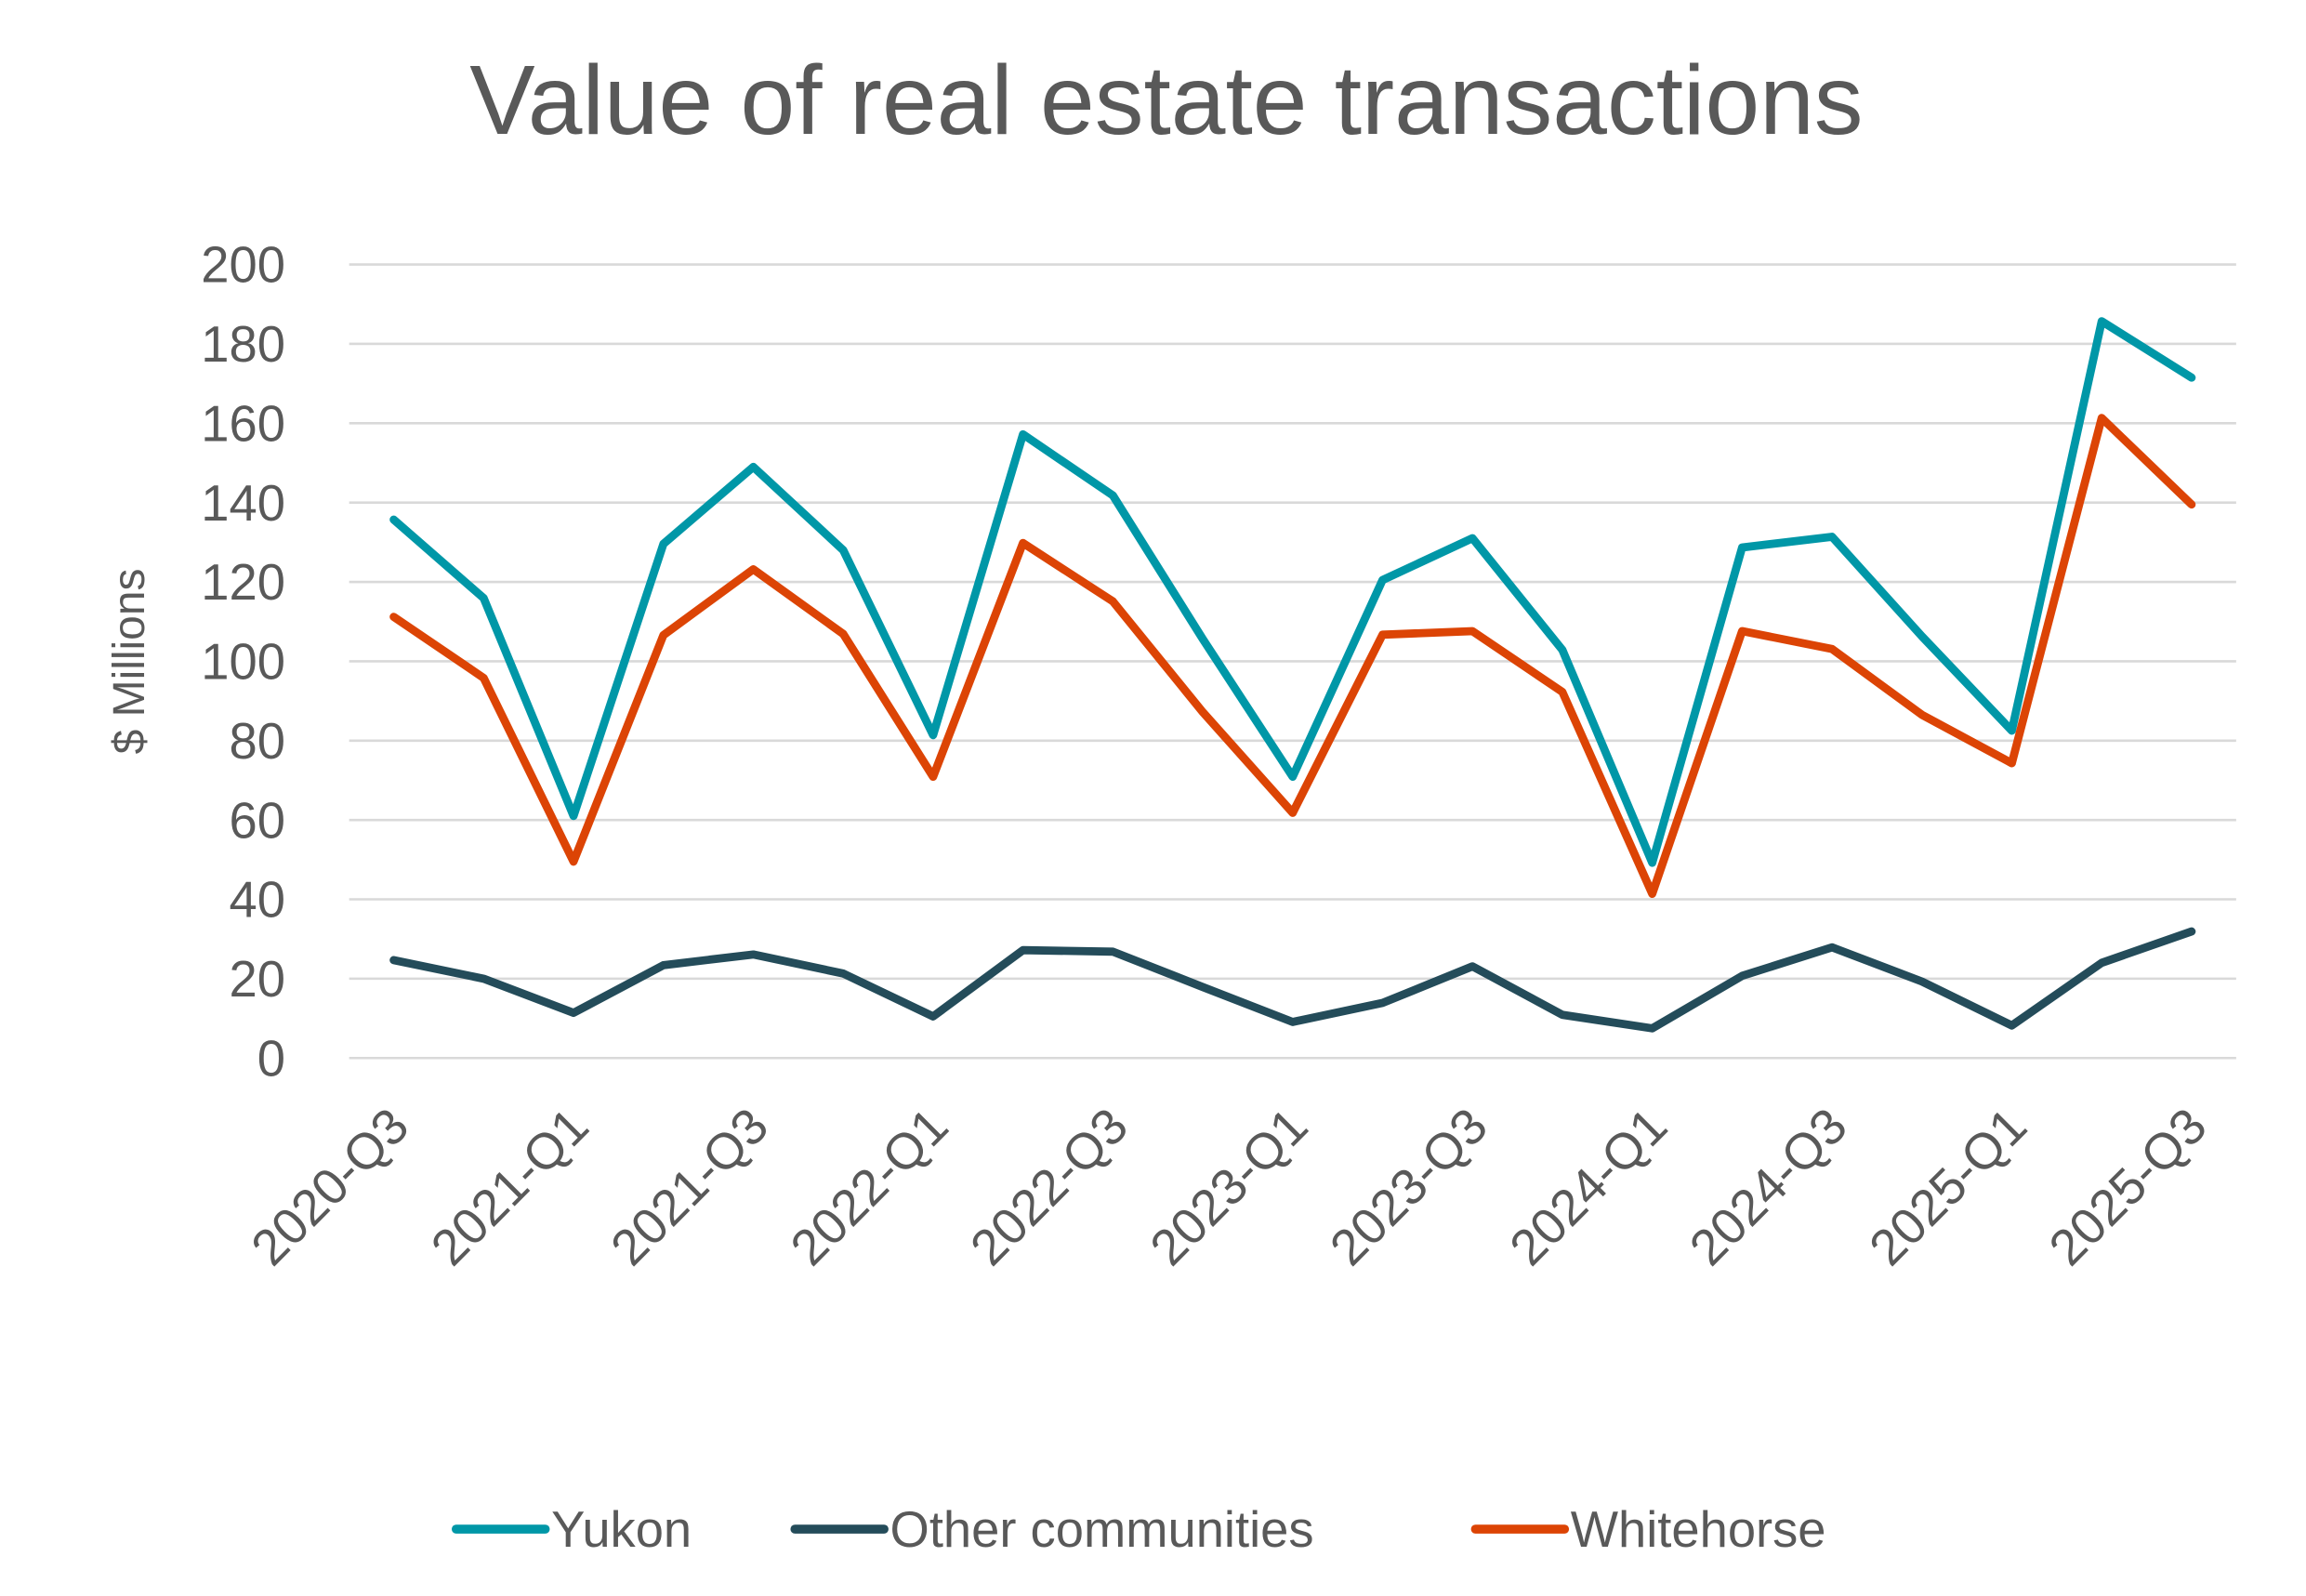 Image resolution: width=2306 pixels, height=1596 pixels. Describe the element at coordinates (243, 265) in the screenshot. I see `y-tick-label: 200` at that location.